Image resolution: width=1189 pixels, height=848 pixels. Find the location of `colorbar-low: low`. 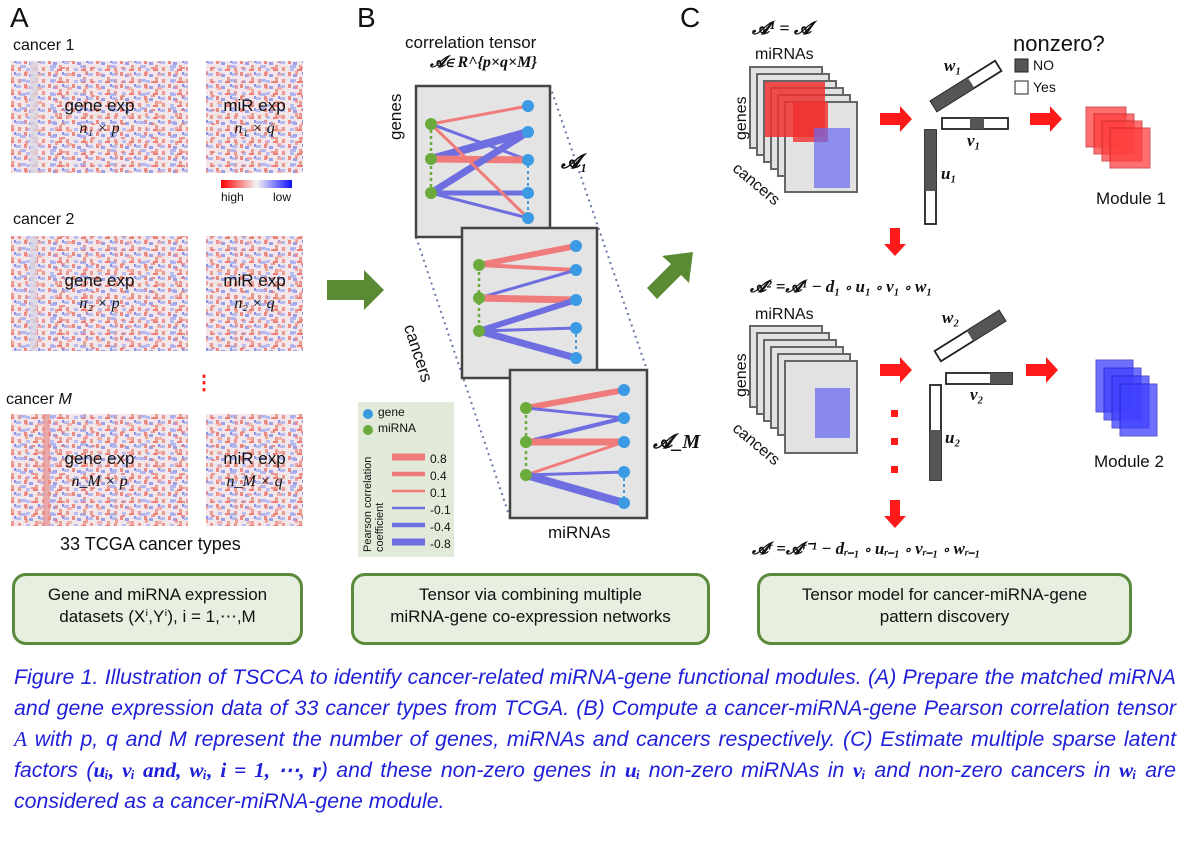

colorbar-low: low is located at coordinates (282, 197).